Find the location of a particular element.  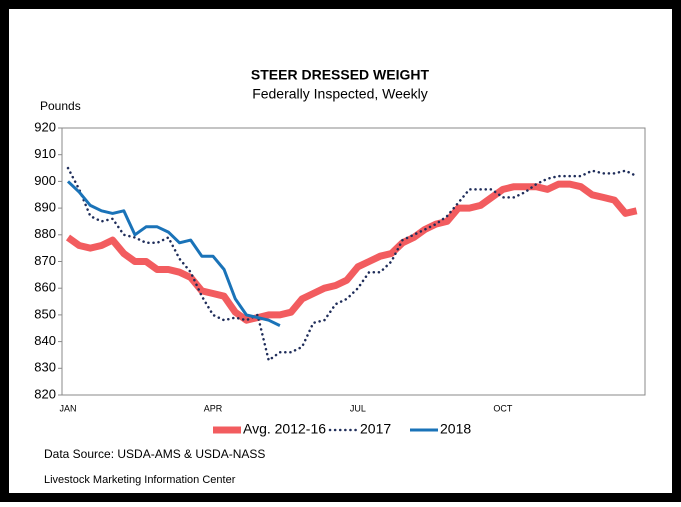

y-tick-label: 830 is located at coordinates (45, 367).